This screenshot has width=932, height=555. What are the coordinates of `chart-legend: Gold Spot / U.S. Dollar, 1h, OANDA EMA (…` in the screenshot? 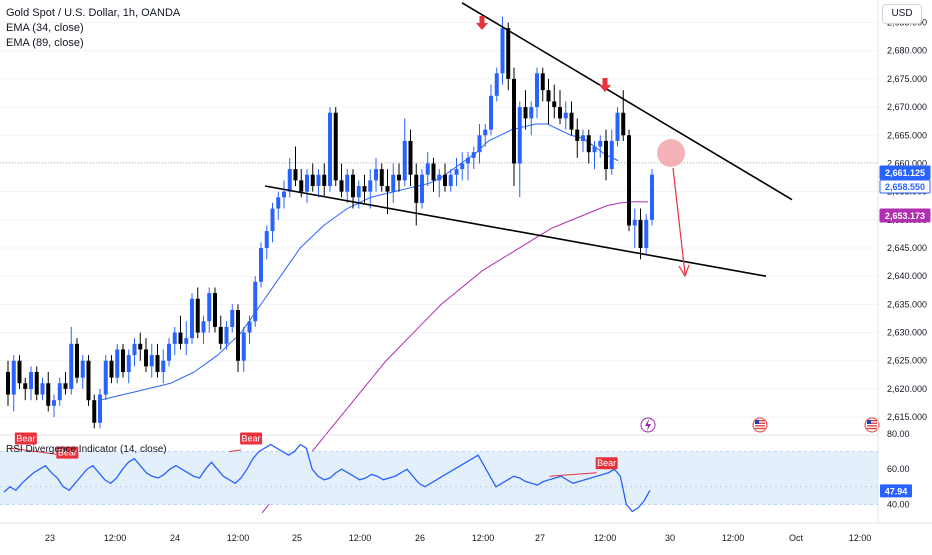 It's located at (93, 28).